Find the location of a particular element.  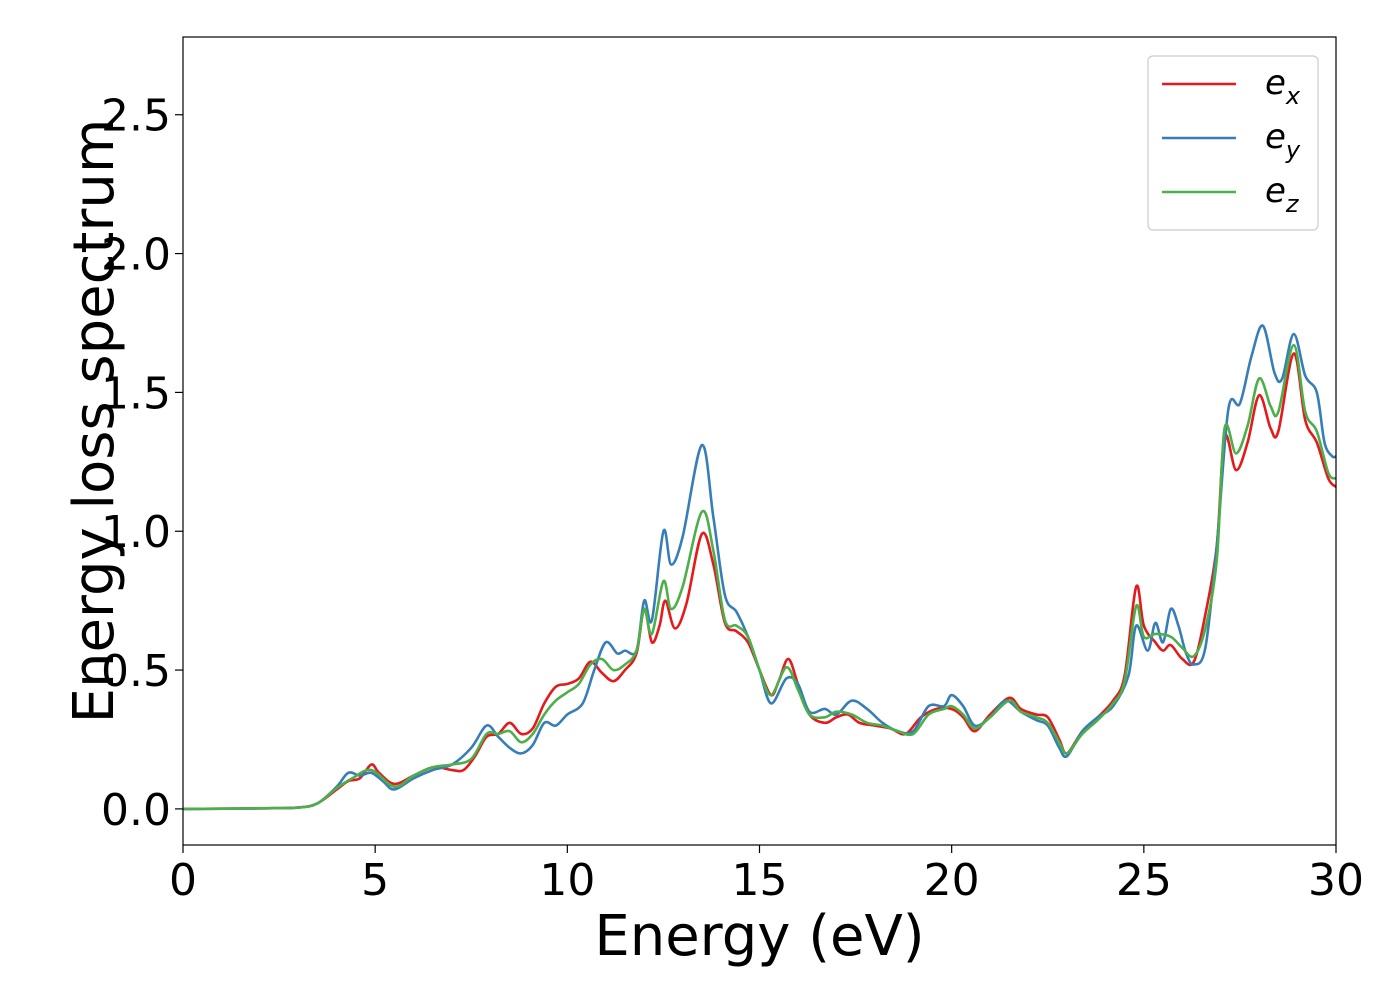

legend: ex ey ez is located at coordinates (1233, 143).